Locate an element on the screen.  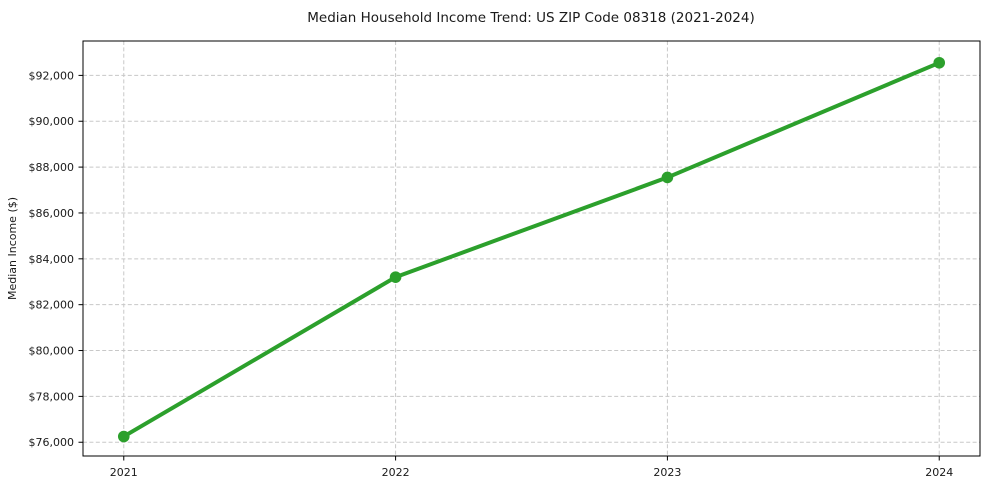
y-tick-label: $88,000 is located at coordinates (52, 167).